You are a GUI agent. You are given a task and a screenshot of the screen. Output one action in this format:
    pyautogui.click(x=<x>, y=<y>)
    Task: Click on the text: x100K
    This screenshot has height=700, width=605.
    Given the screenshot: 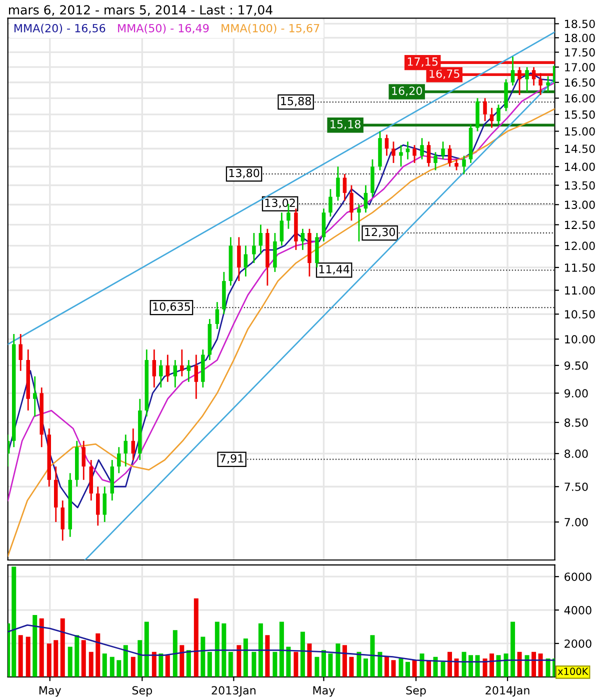 What is the action you would take?
    pyautogui.click(x=573, y=672)
    